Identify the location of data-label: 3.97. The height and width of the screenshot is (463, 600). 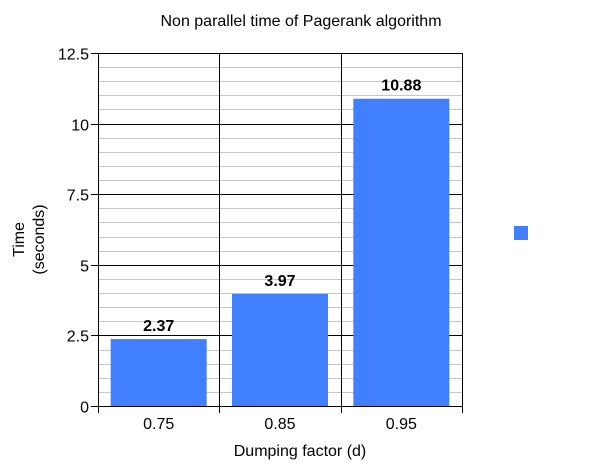
(279, 281).